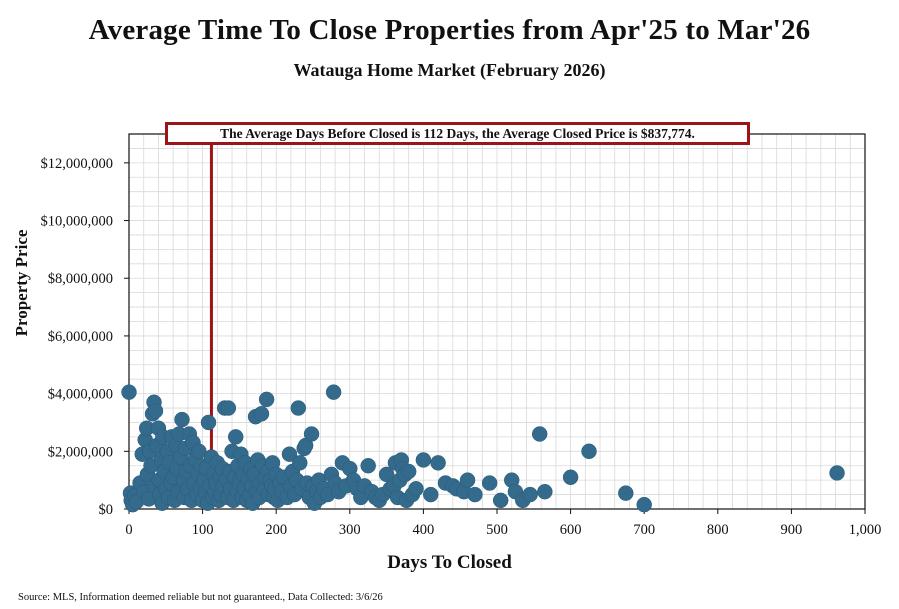 This screenshot has height=609, width=899. Describe the element at coordinates (497, 530) in the screenshot. I see `x-tick-label: 500` at that location.